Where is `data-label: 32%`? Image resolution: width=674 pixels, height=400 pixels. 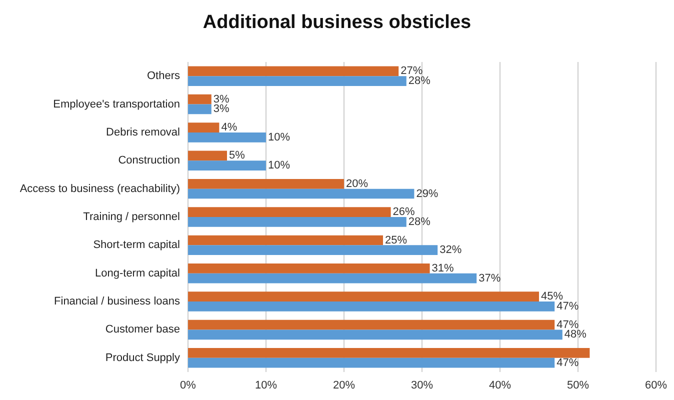 data-label: 32% is located at coordinates (451, 250).